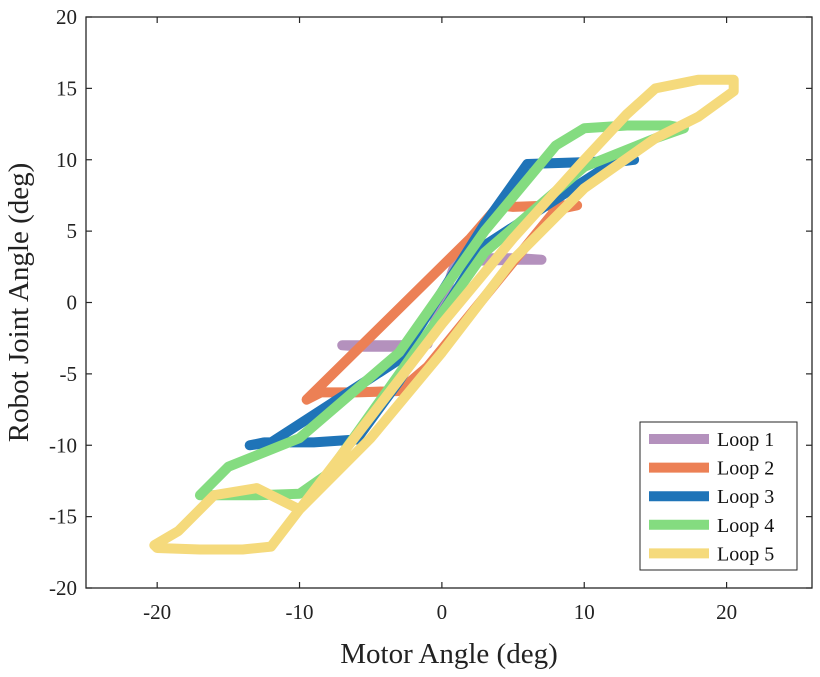  What do you see at coordinates (66, 88) in the screenshot?
I see `y-tick-label: 15` at bounding box center [66, 88].